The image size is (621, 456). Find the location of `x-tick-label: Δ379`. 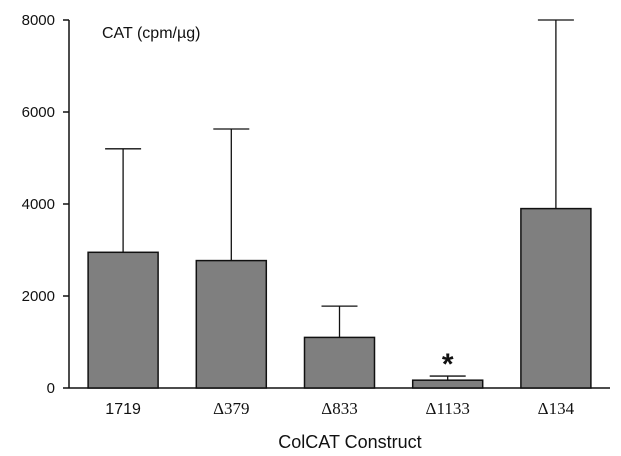

x-tick-label: Δ379 is located at coordinates (231, 408).